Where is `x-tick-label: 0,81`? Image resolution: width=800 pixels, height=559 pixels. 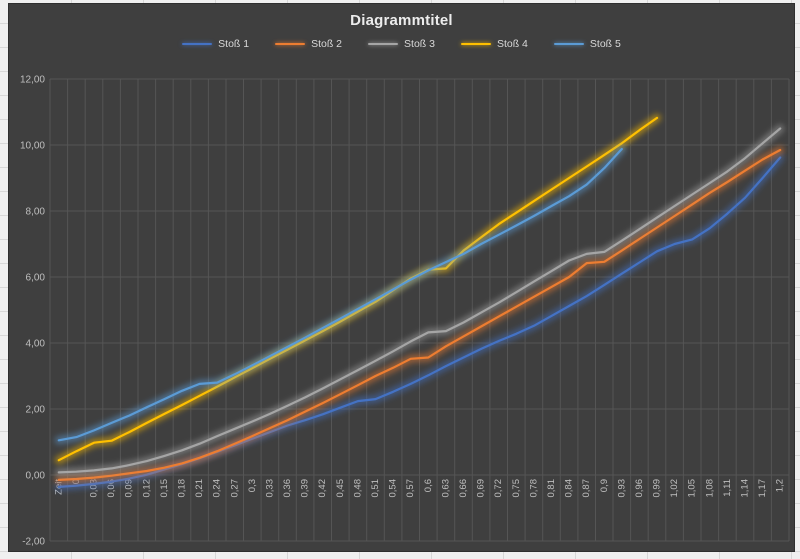 x-tick-label: 0,81 is located at coordinates (551, 488).